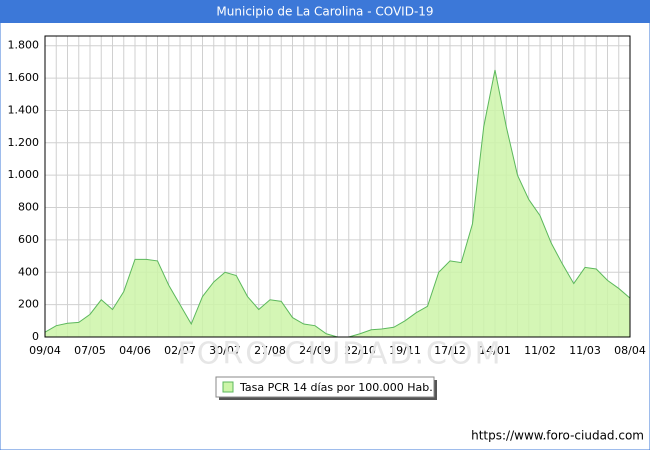 The width and height of the screenshot is (650, 454). I want to click on y-tick-label: 200, so click(28, 304).